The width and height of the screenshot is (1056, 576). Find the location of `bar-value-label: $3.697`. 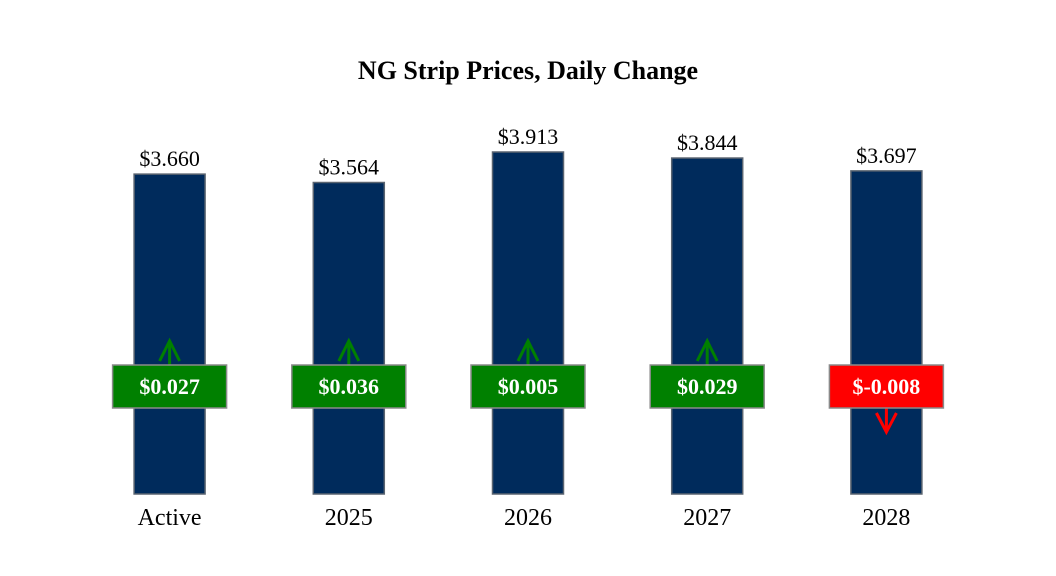

bar-value-label: $3.697 is located at coordinates (886, 155).